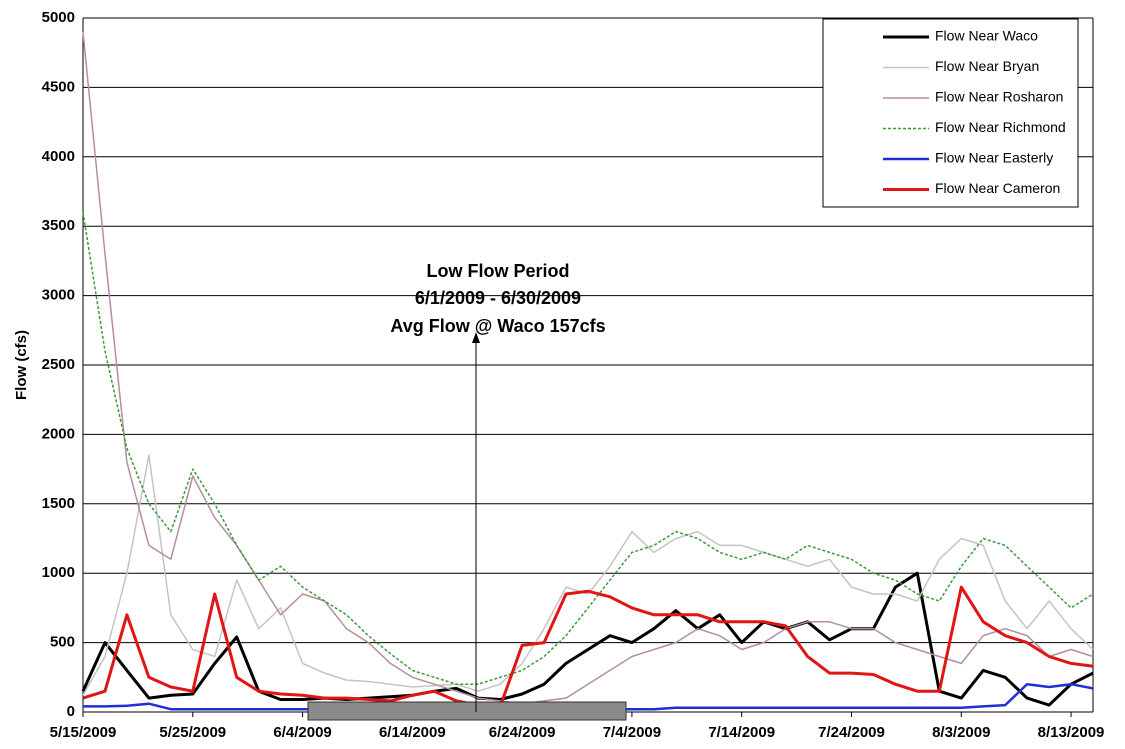 The image size is (1125, 749). Describe the element at coordinates (467, 711) in the screenshot. I see `low-flow-box` at that location.